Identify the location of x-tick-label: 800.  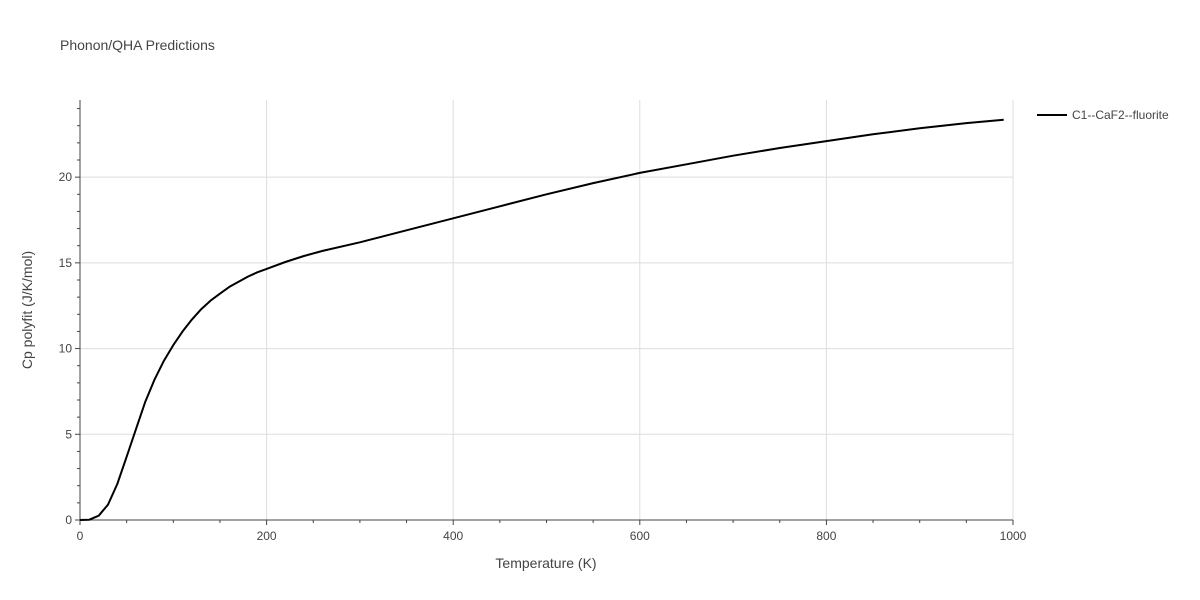
(826, 536).